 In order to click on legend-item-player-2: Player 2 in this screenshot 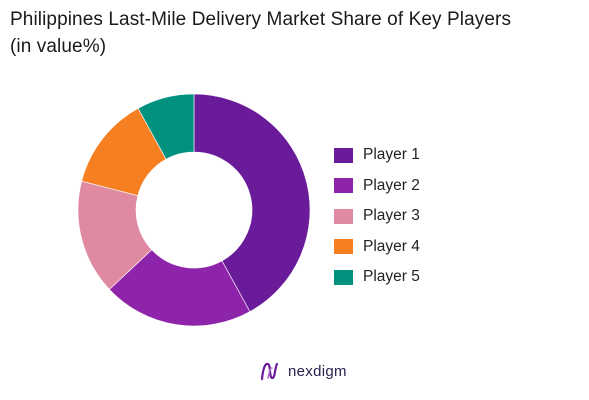, I will do `click(377, 186)`.